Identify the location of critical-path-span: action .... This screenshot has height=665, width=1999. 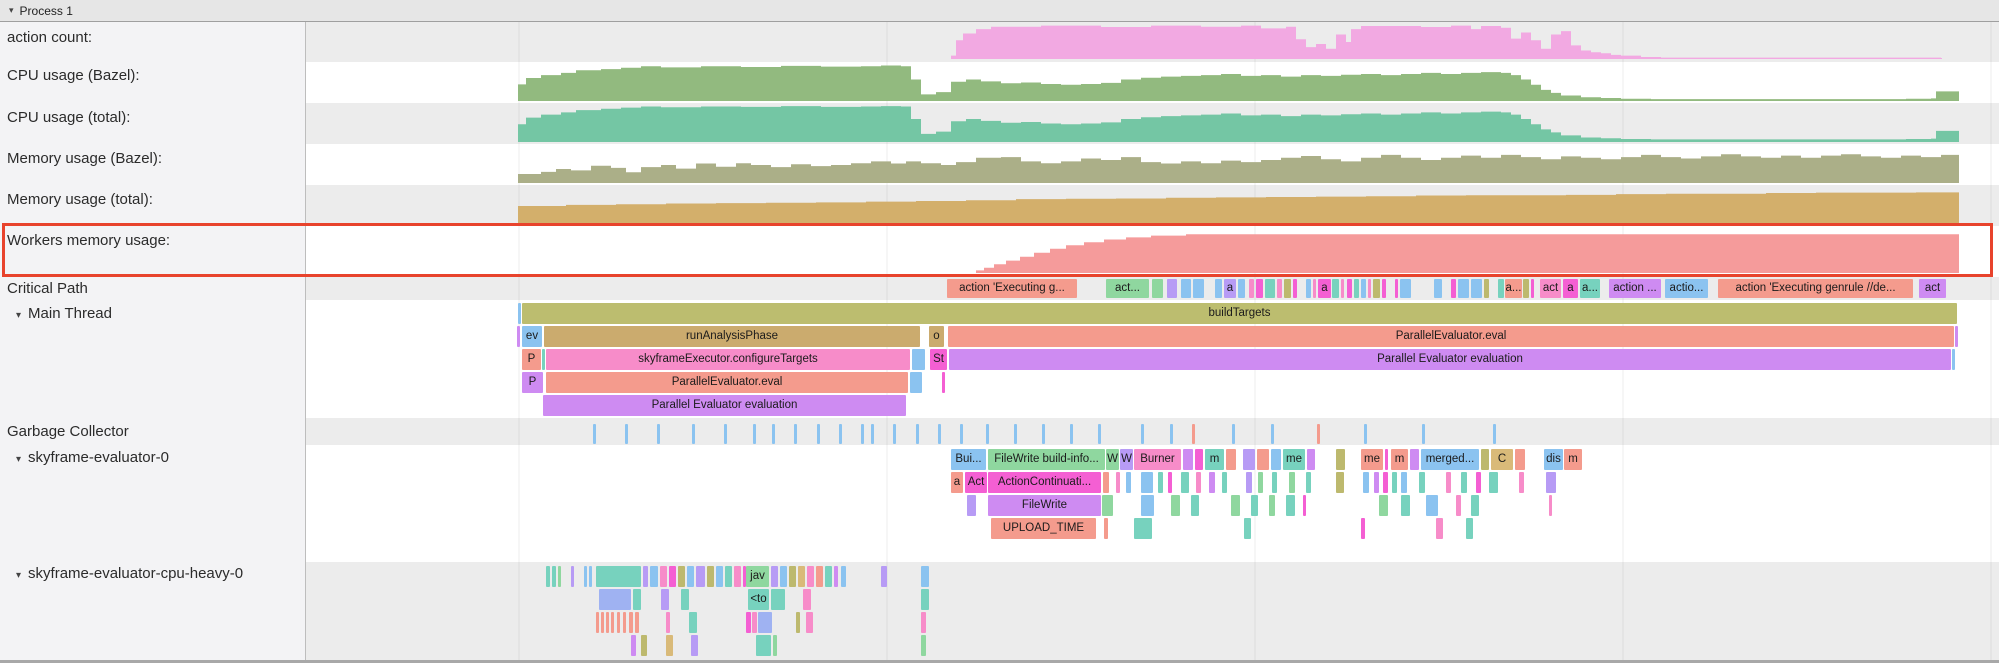
(1635, 288).